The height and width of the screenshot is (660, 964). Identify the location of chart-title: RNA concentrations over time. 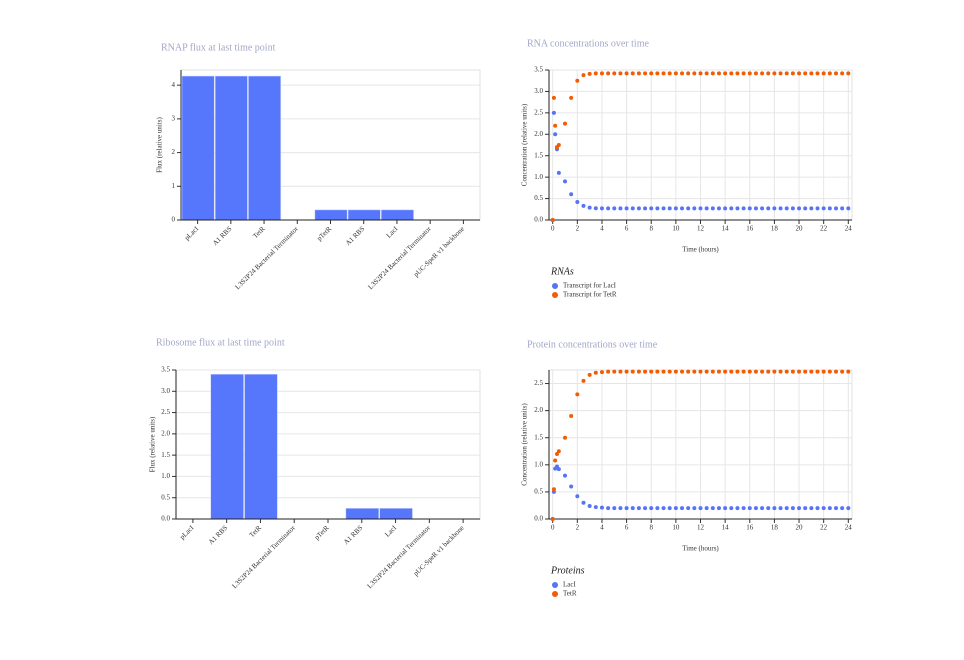
(588, 43).